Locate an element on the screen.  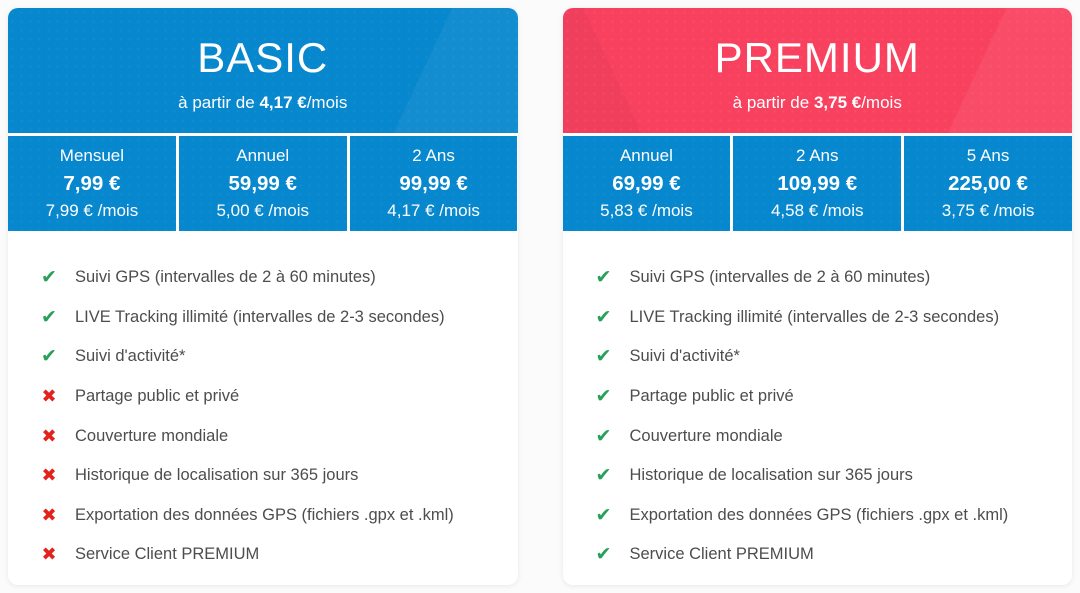
premium-card-header: PREMIUM à partir de 3,75 €/mois is located at coordinates (817, 70).